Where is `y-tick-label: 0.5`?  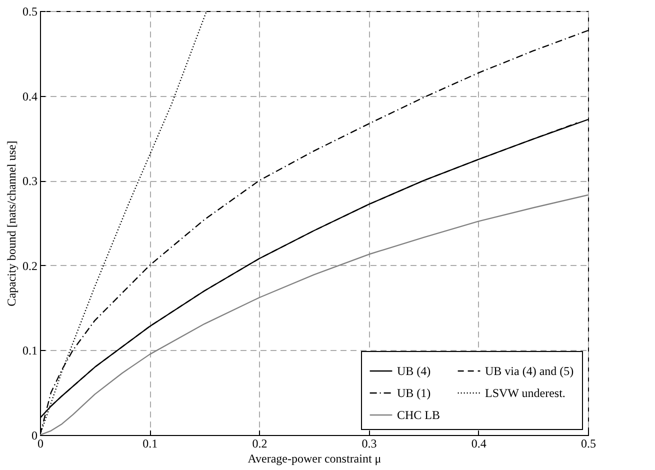 y-tick-label: 0.5 is located at coordinates (30, 11).